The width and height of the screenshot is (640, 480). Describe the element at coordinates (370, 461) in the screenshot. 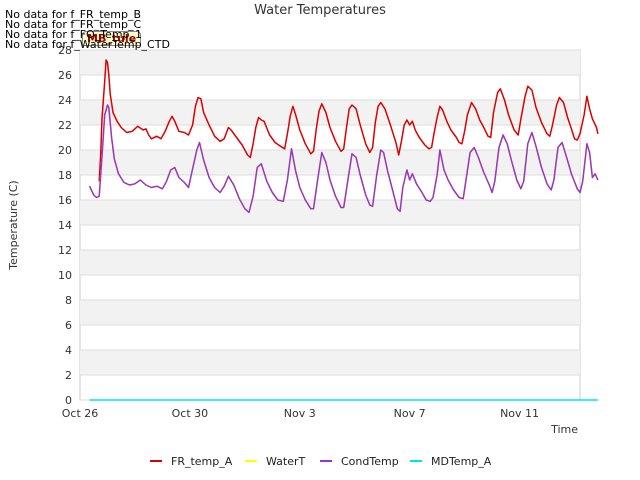

I see `legend-label-CondTemp: CondTemp` at that location.